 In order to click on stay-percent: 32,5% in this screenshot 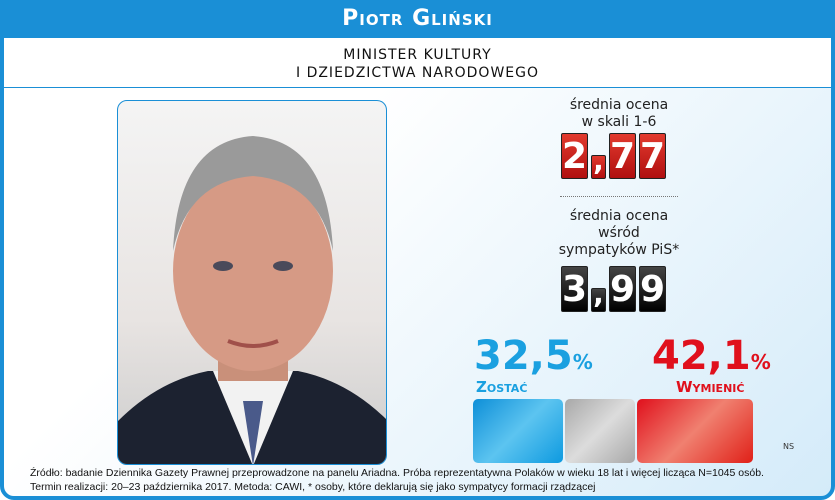, I will do `click(533, 356)`.